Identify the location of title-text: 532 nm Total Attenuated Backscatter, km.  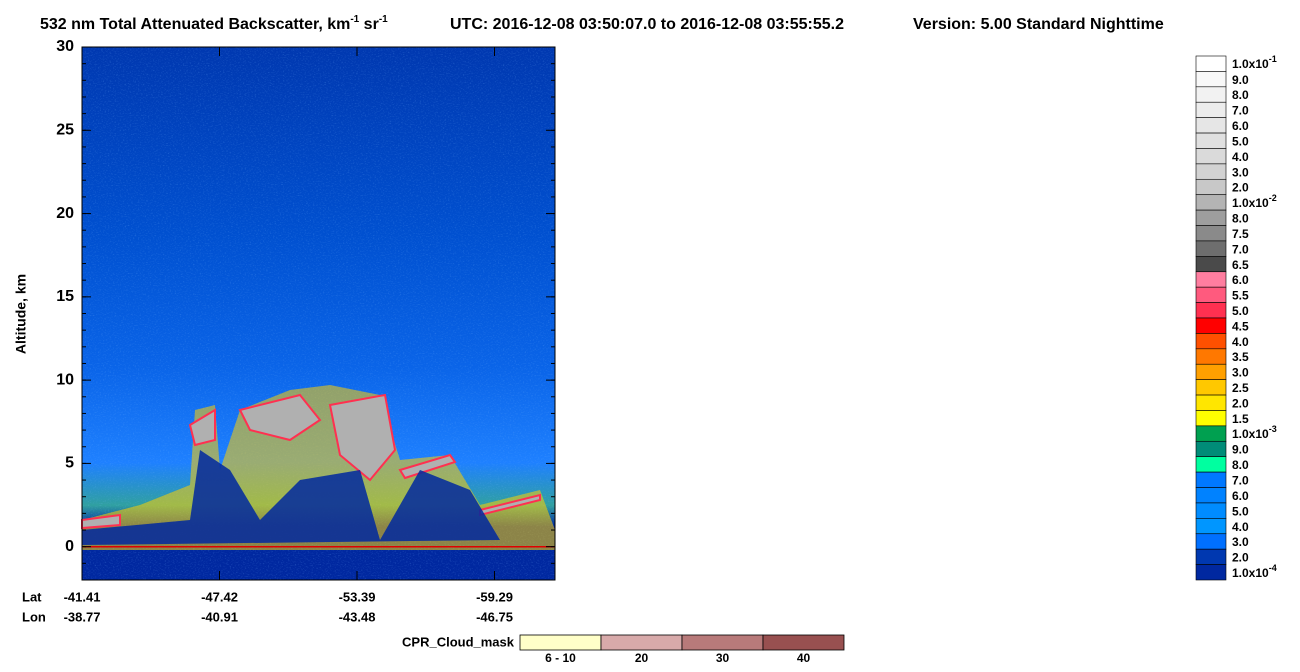
(195, 24).